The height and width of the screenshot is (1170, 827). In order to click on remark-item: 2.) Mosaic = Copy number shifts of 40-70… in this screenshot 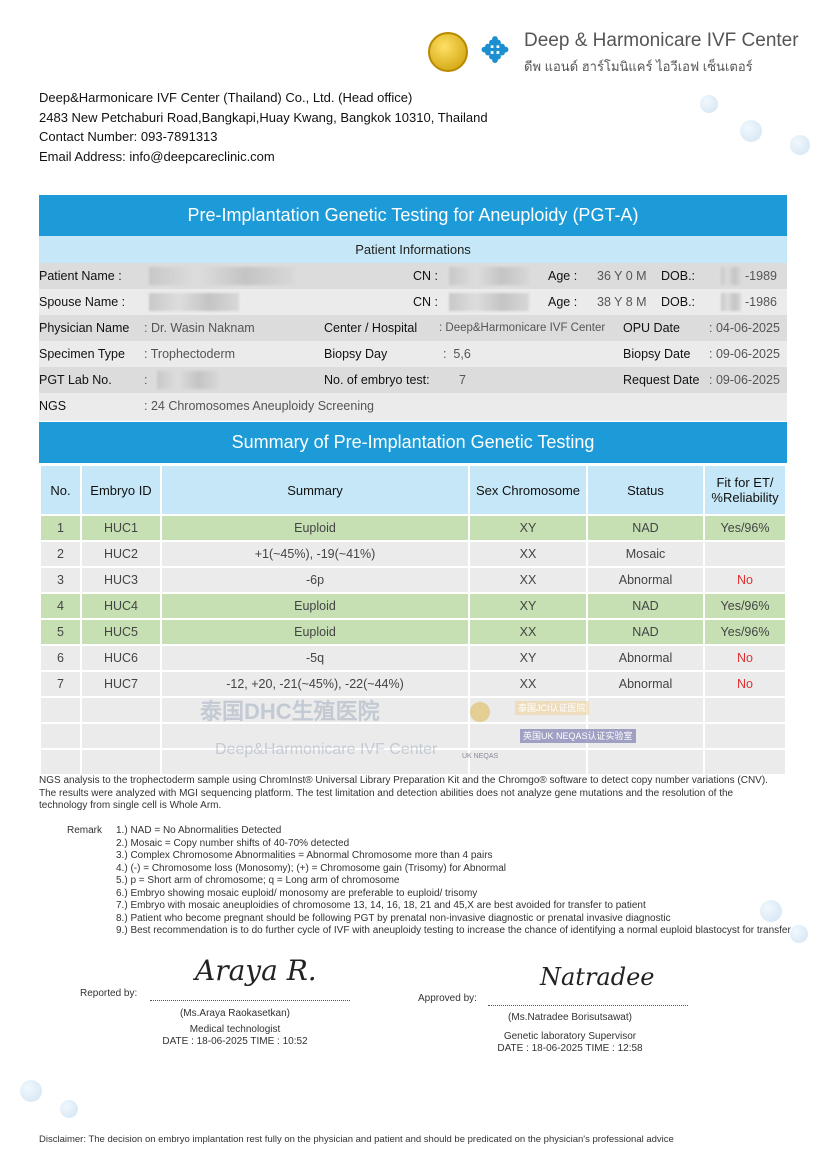, I will do `click(233, 843)`.